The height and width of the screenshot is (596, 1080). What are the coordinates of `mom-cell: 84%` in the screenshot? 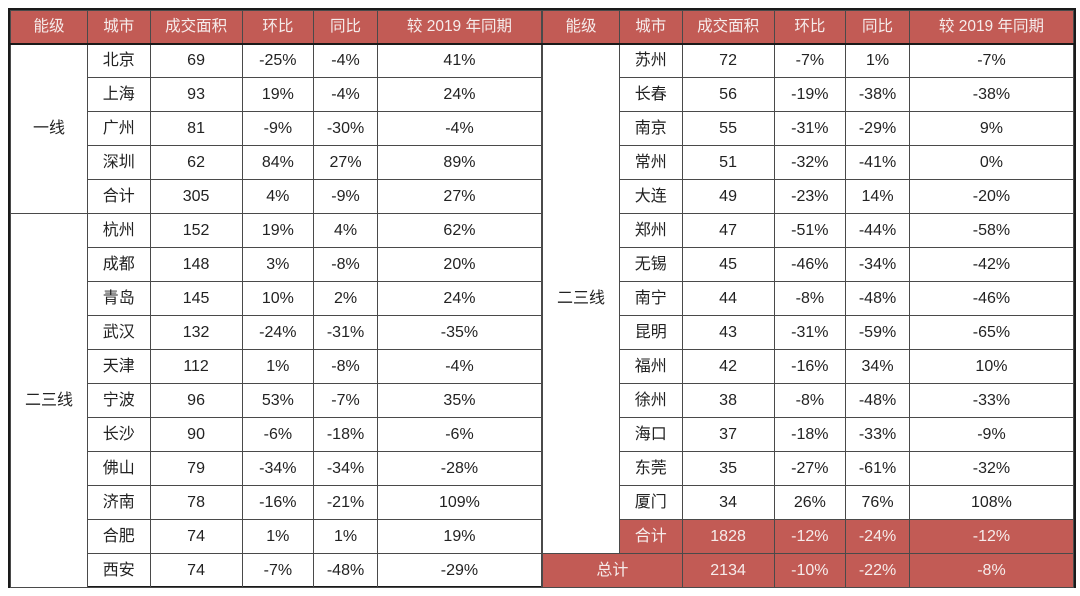 It's located at (278, 162).